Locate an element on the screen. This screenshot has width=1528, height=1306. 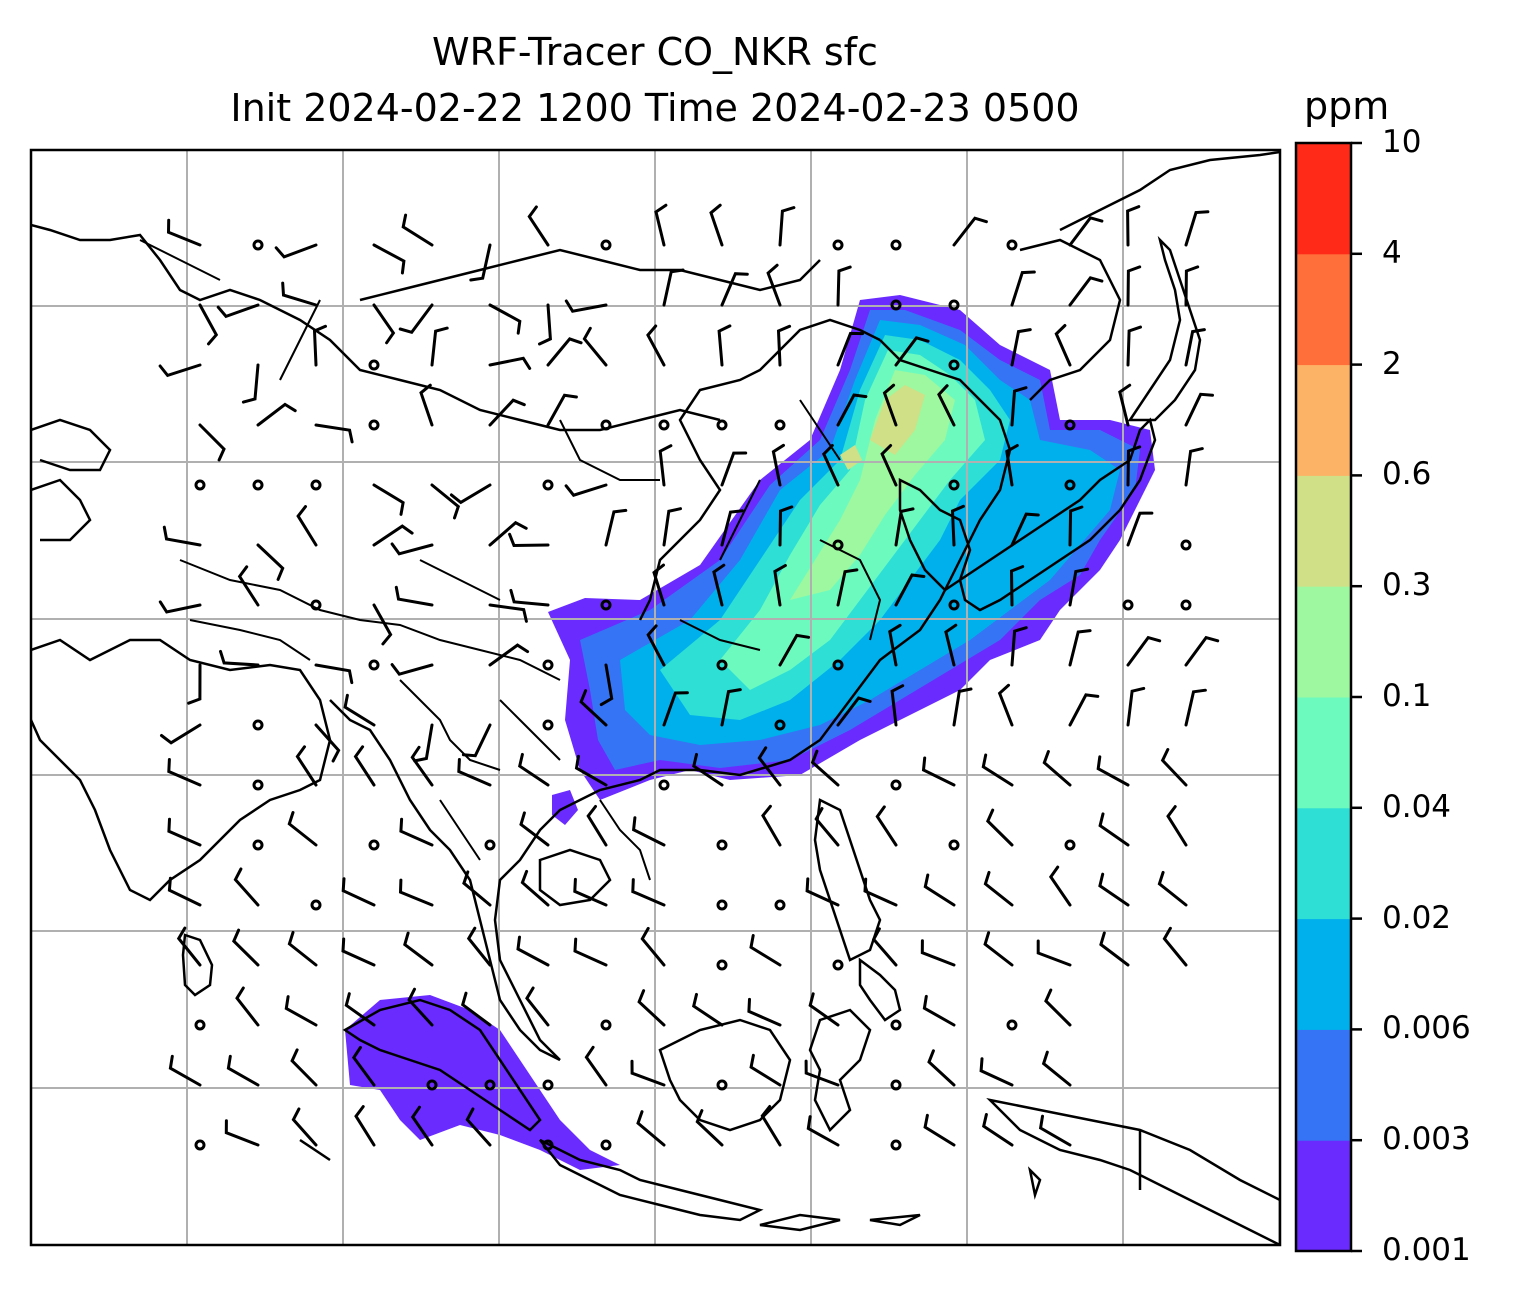
colorbar-tick-label: 0.3 is located at coordinates (1407, 585).